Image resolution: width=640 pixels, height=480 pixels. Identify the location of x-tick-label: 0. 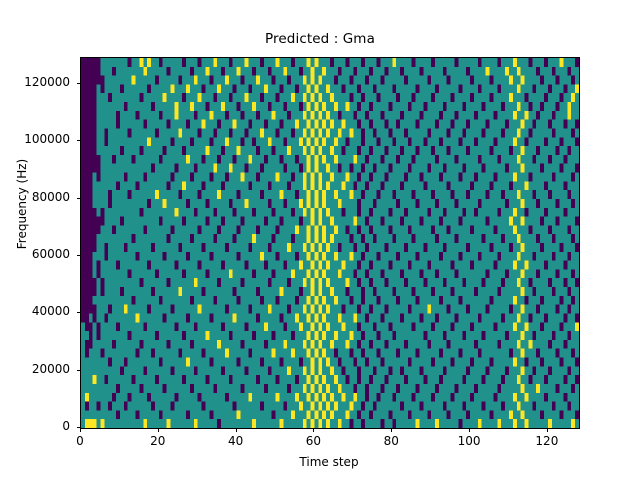
(80, 441).